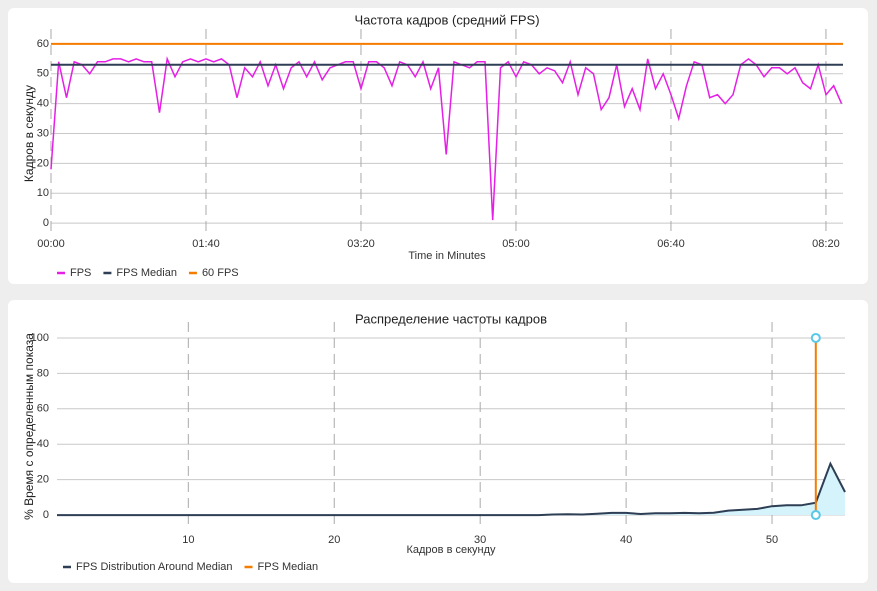 This screenshot has height=591, width=877. Describe the element at coordinates (43, 74) in the screenshot. I see `y-tick-label: 50` at that location.